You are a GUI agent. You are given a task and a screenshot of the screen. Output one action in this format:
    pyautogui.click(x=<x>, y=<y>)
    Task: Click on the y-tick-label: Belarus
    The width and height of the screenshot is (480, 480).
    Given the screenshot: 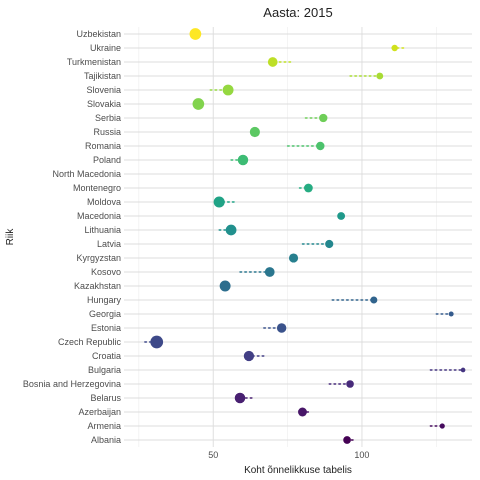 What is the action you would take?
    pyautogui.click(x=105, y=398)
    